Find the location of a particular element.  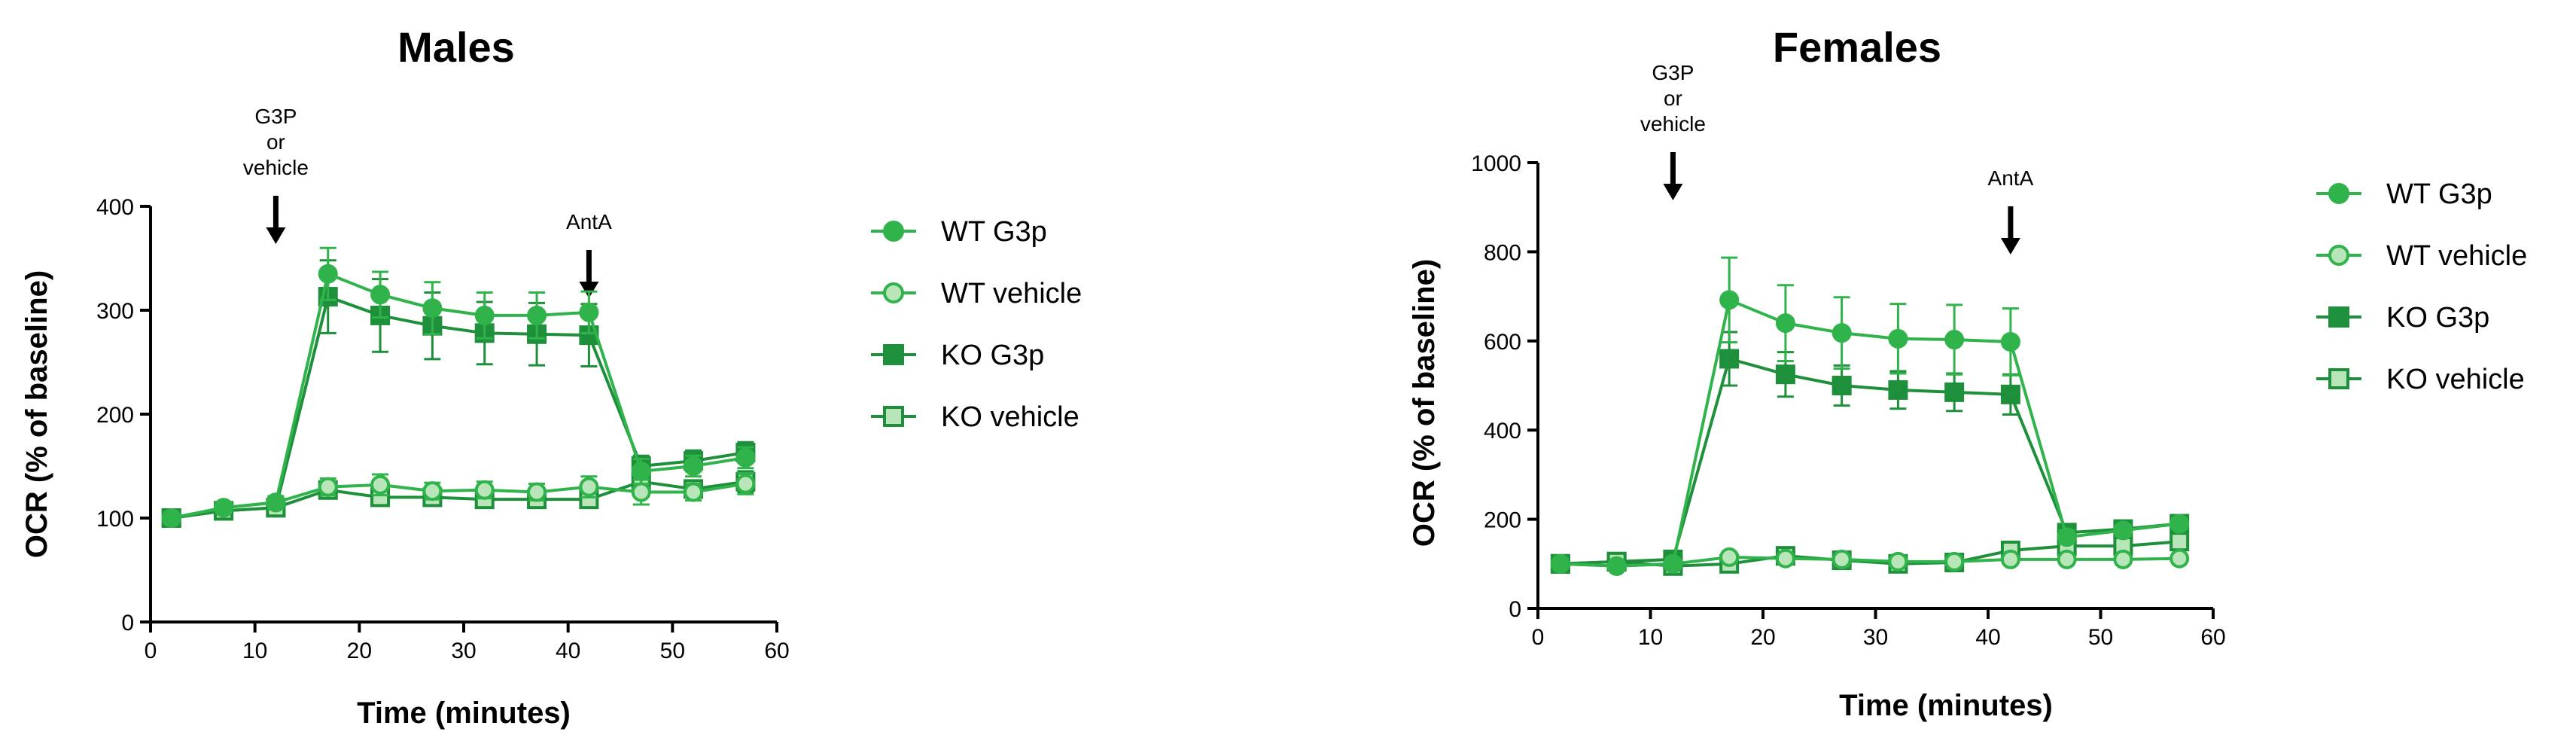

females-y-tick-label: 800 is located at coordinates (1502, 252).